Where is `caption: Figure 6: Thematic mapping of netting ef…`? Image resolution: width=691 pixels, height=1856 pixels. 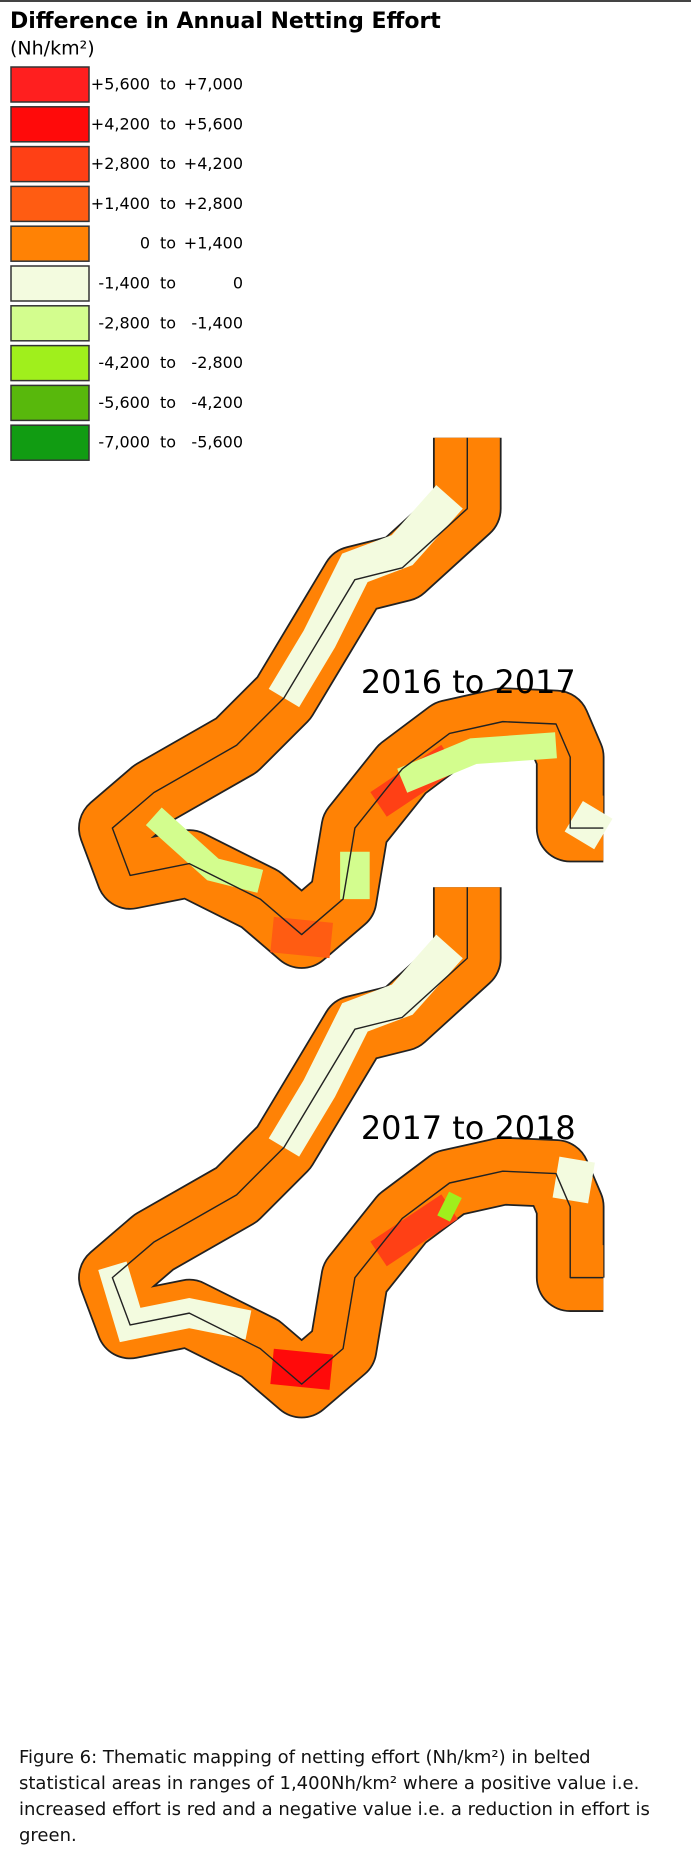
caption: Figure 6: Thematic mapping of netting ef… is located at coordinates (334, 1796).